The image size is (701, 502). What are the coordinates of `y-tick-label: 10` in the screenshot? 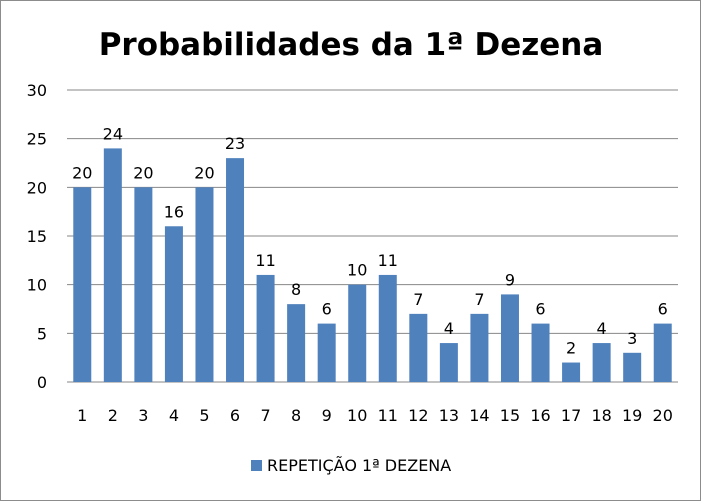 It's located at (37, 285).